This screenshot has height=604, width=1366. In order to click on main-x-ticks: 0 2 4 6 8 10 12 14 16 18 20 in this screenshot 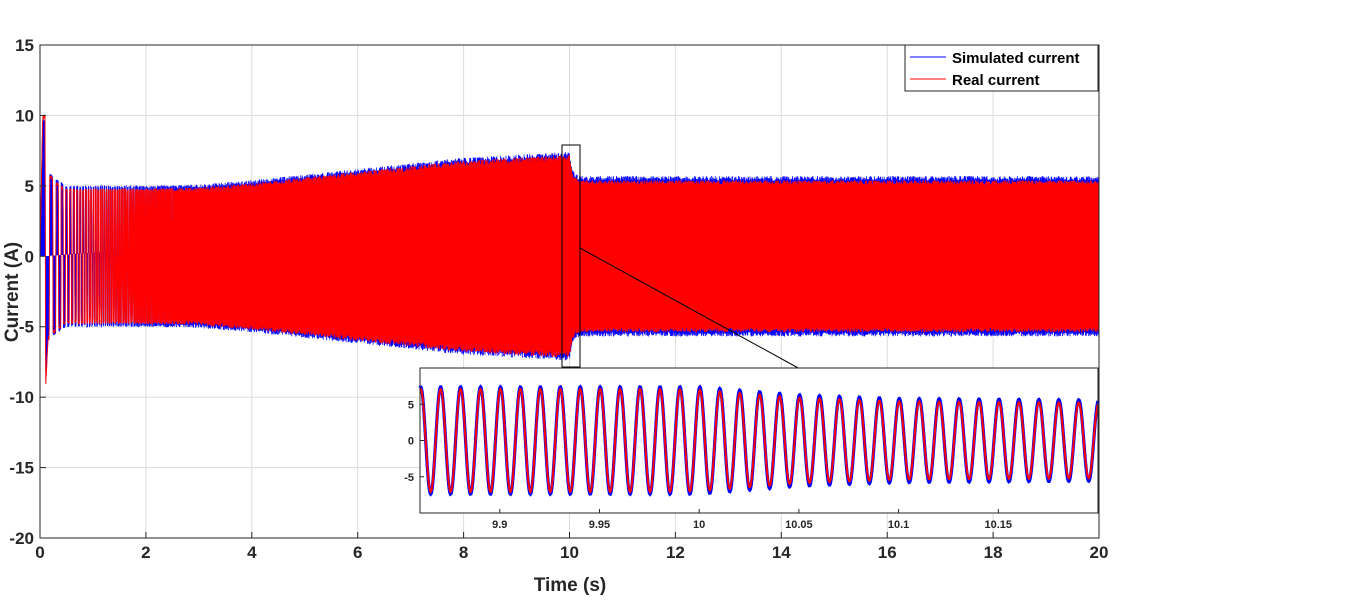, I will do `click(571, 547)`.